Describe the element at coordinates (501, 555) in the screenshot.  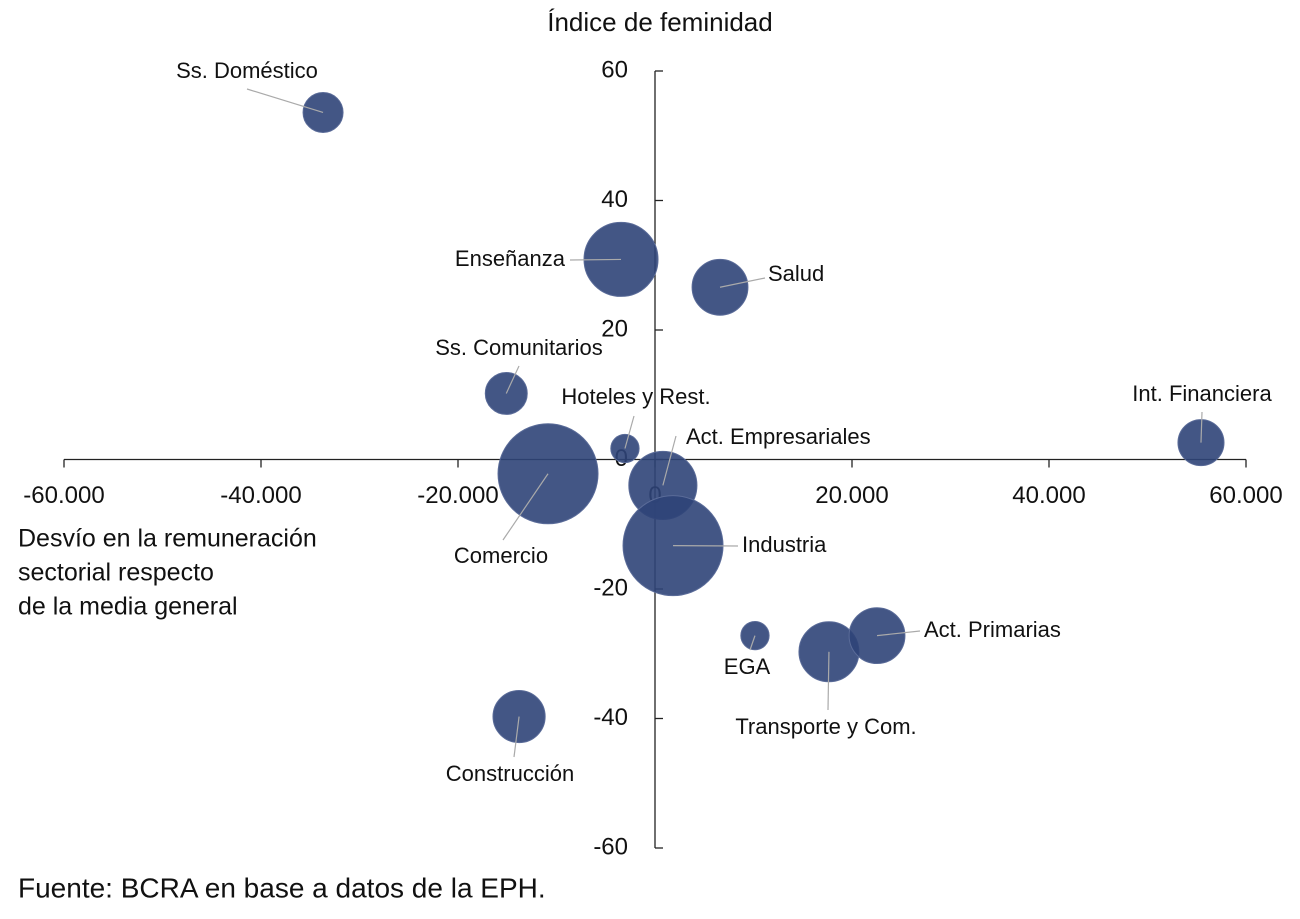
I see `point-label: Comercio` at that location.